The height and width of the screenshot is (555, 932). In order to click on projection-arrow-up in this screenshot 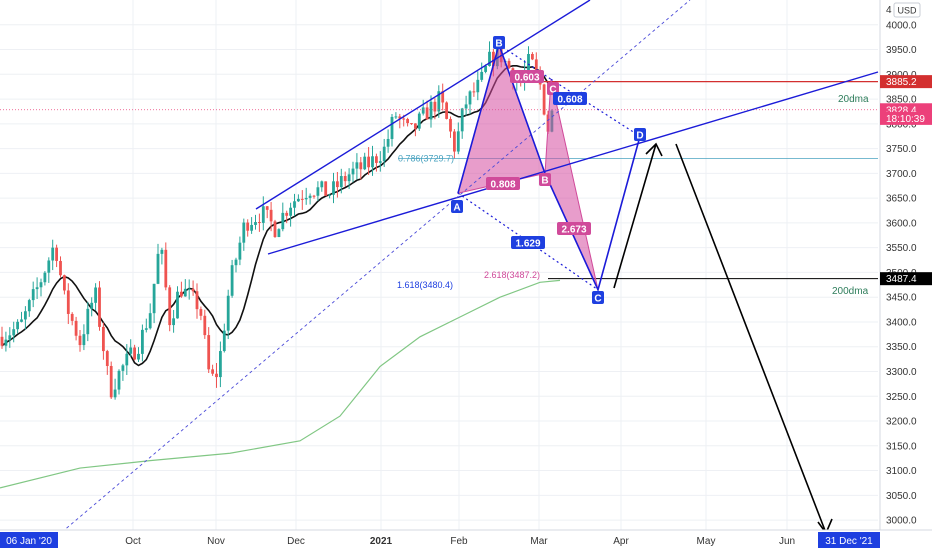, I will do `click(635, 216)`.